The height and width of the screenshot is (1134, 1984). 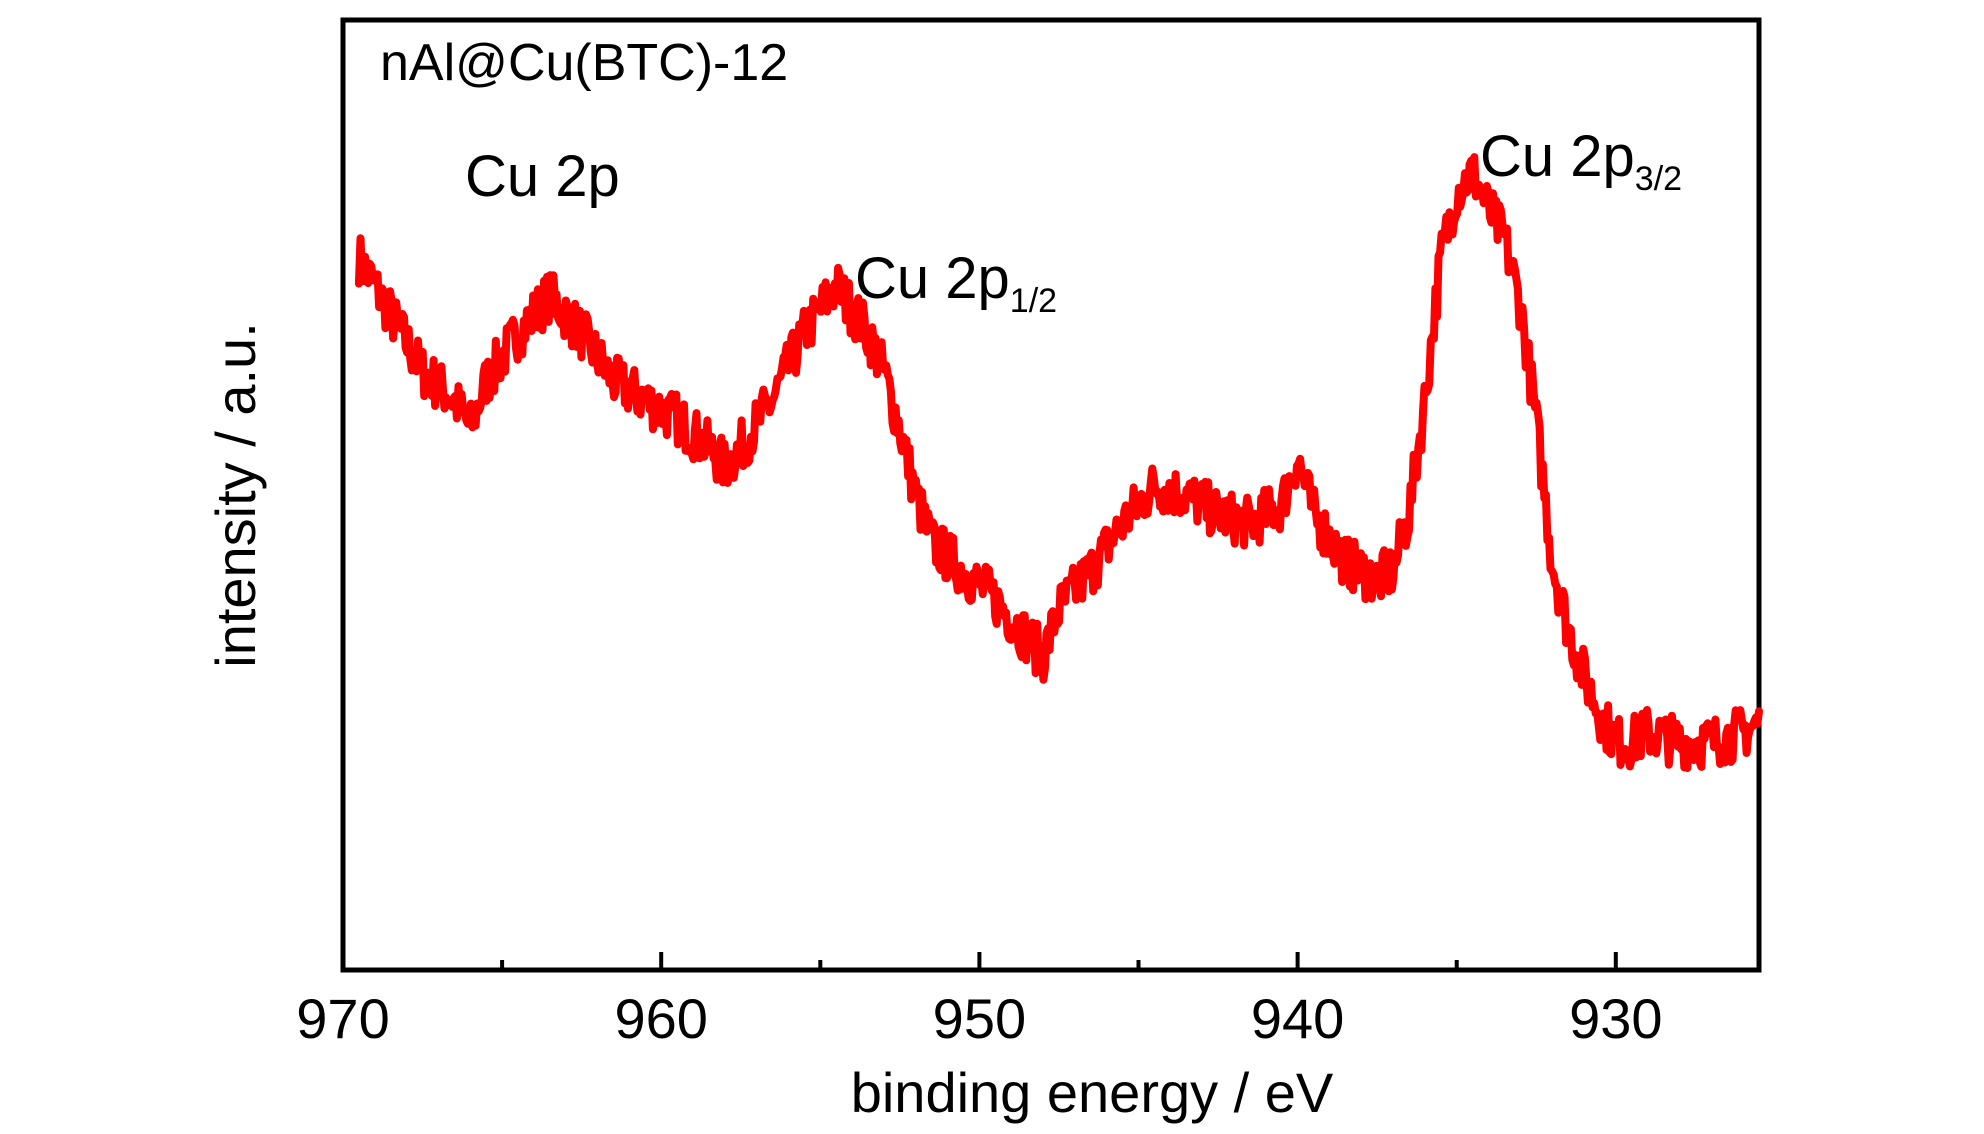 I want to click on peak-label-cu2p-threehalf: Cu 2p3/2, so click(x=1581, y=161).